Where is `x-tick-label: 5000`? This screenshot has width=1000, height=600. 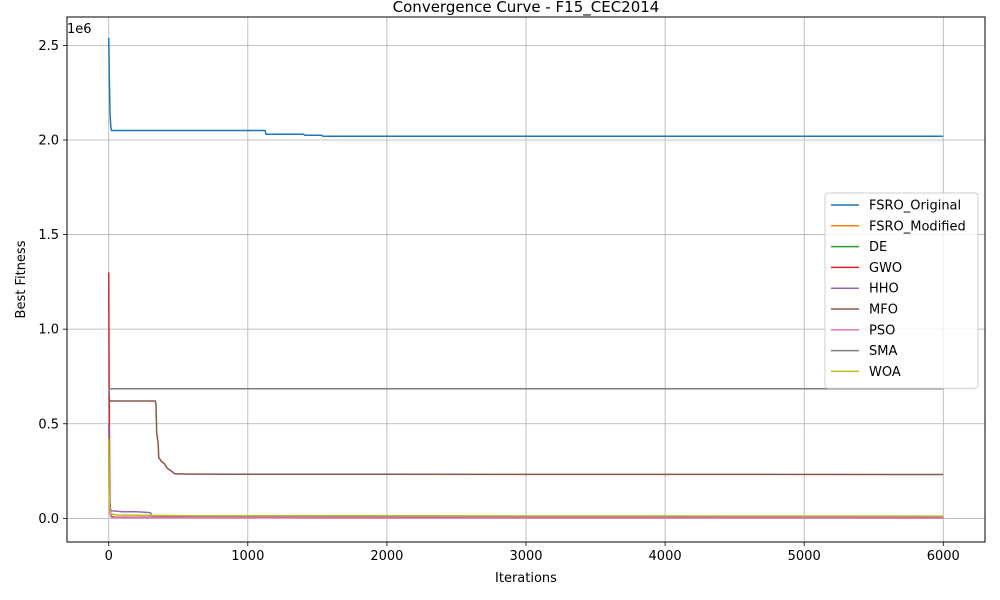
x-tick-label: 5000 is located at coordinates (804, 556).